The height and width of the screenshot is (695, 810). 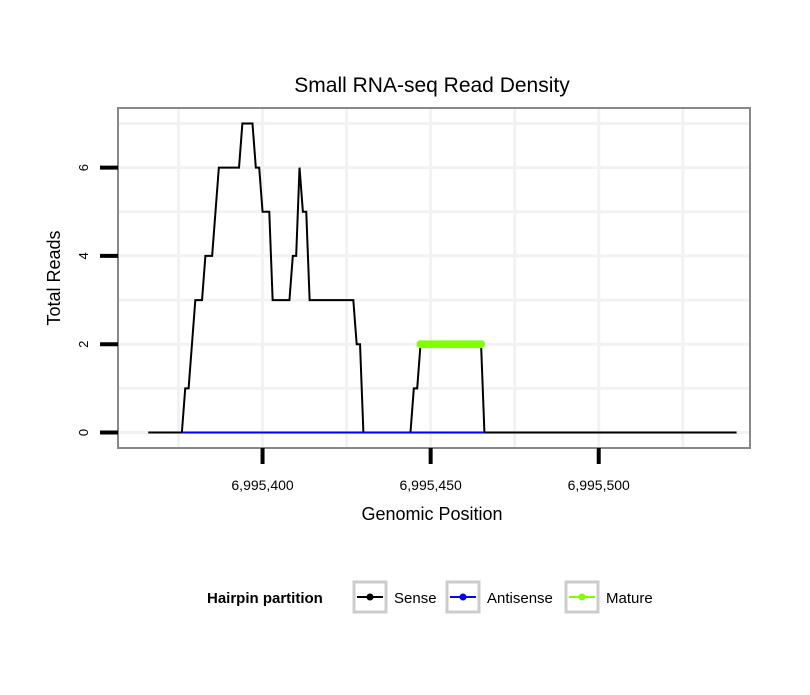 What do you see at coordinates (629, 598) in the screenshot?
I see `legend-label: Mature` at bounding box center [629, 598].